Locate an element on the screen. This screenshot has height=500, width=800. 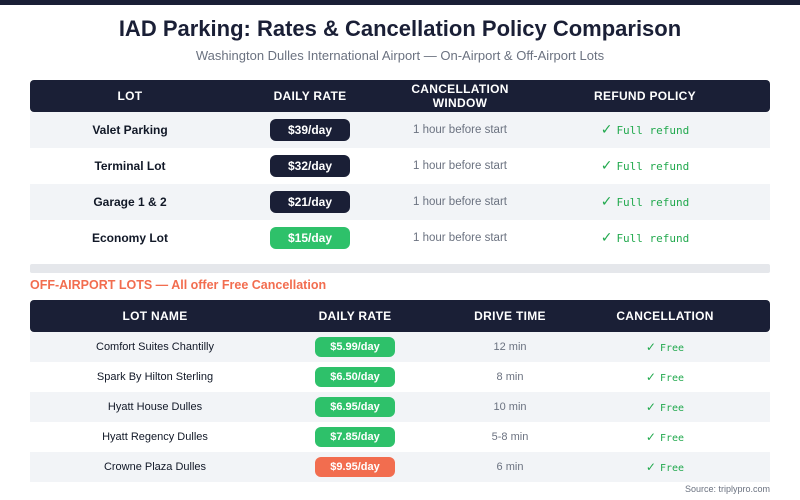
top-accent-bar is located at coordinates (400, 2).